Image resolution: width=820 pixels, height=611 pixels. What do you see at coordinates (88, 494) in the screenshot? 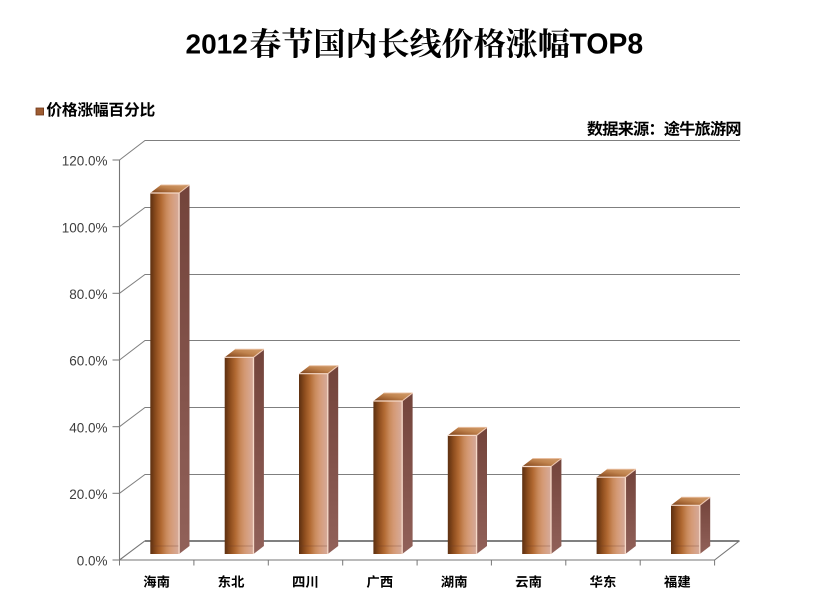
I see `svg-text: 20.0%` at bounding box center [88, 494].